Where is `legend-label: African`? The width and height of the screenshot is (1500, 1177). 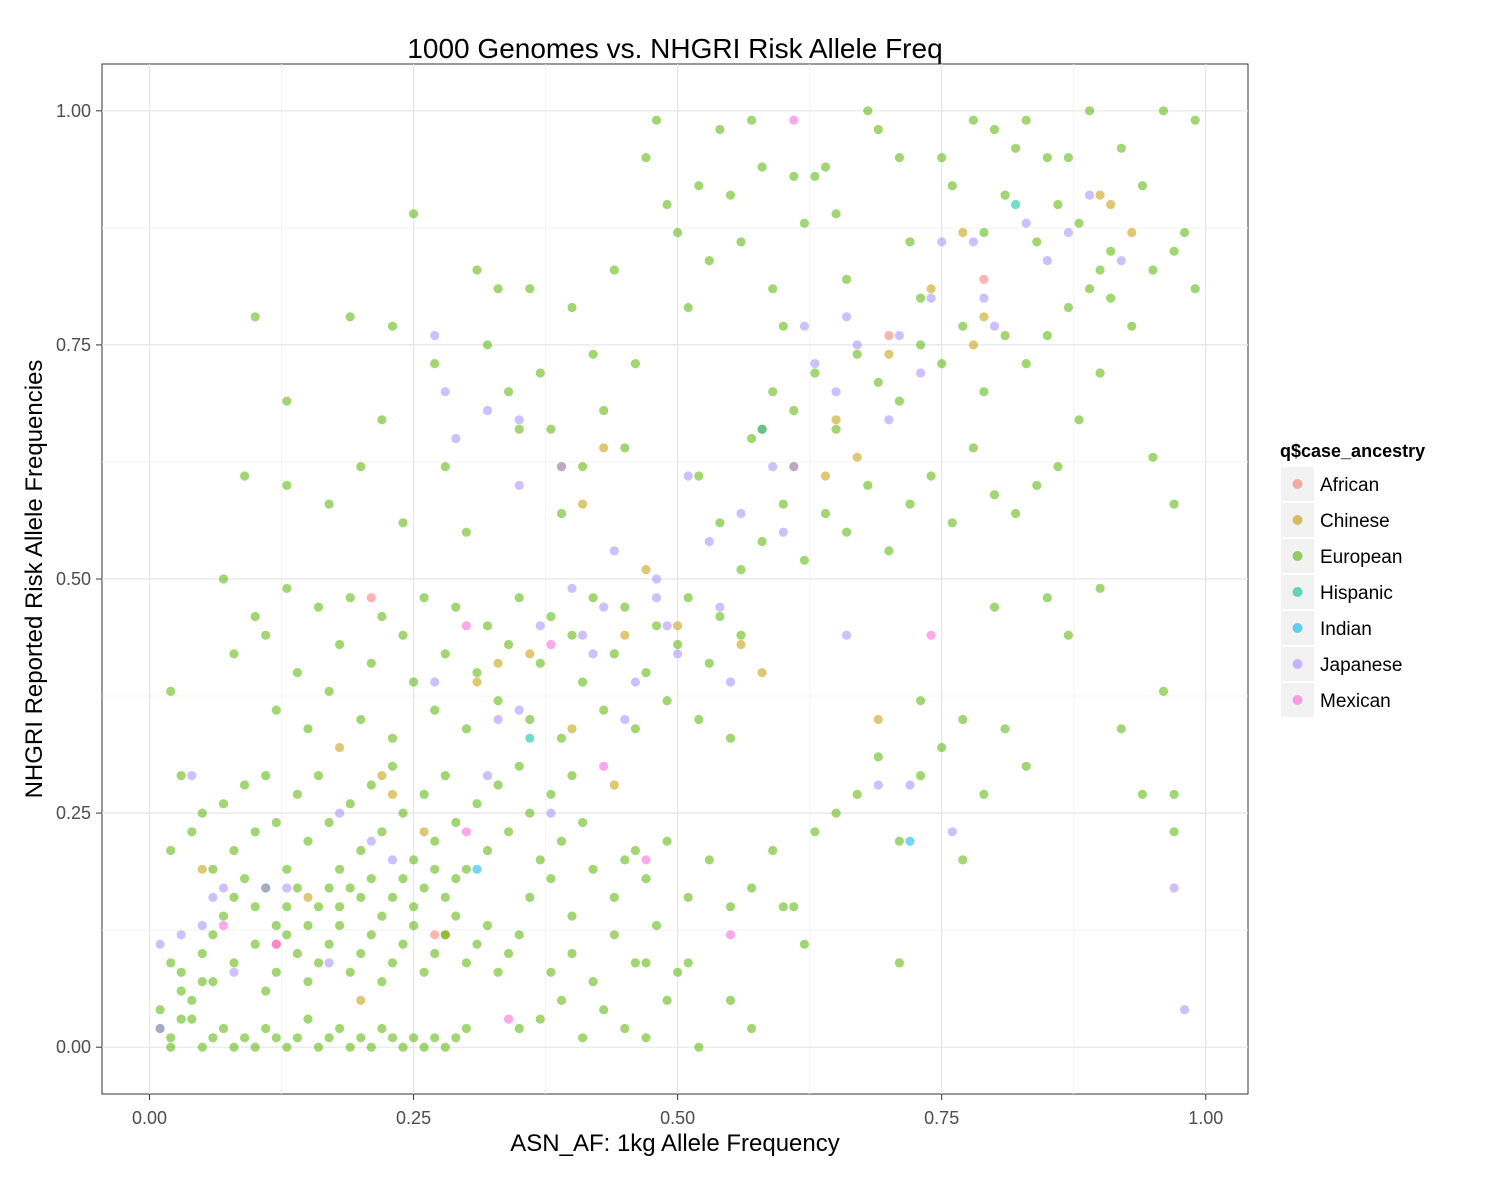 legend-label: African is located at coordinates (1349, 485).